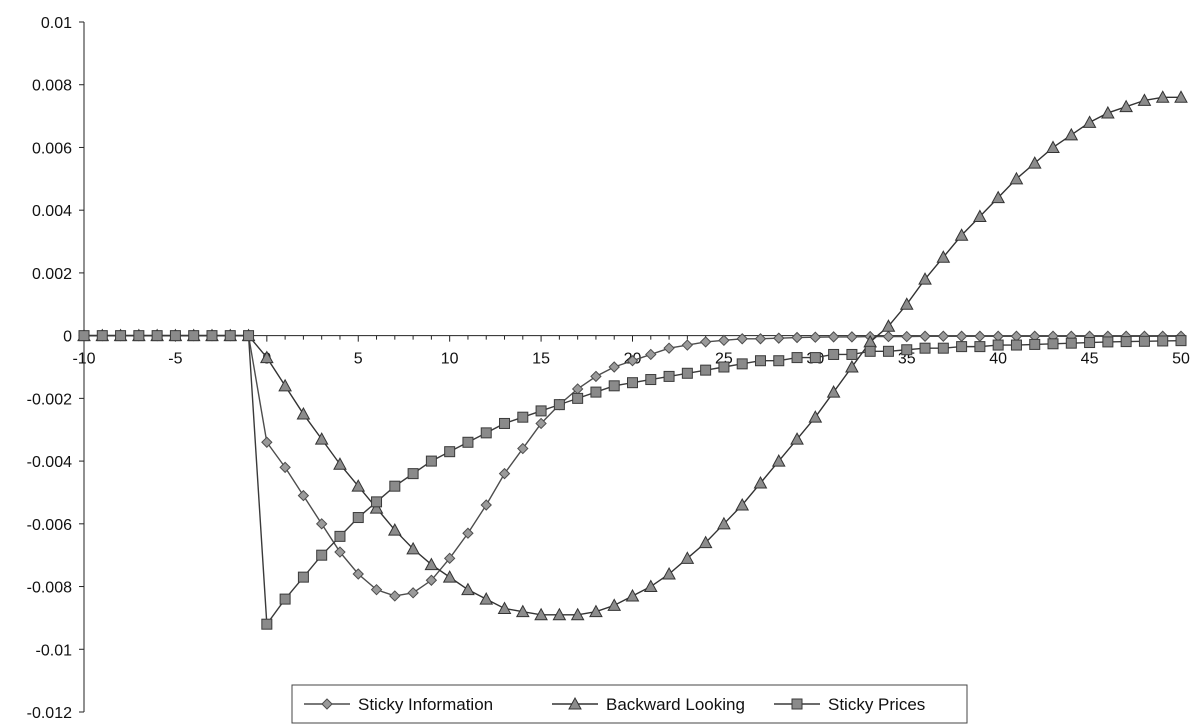  I want to click on y-tick-label: -0.01, so click(54, 650).